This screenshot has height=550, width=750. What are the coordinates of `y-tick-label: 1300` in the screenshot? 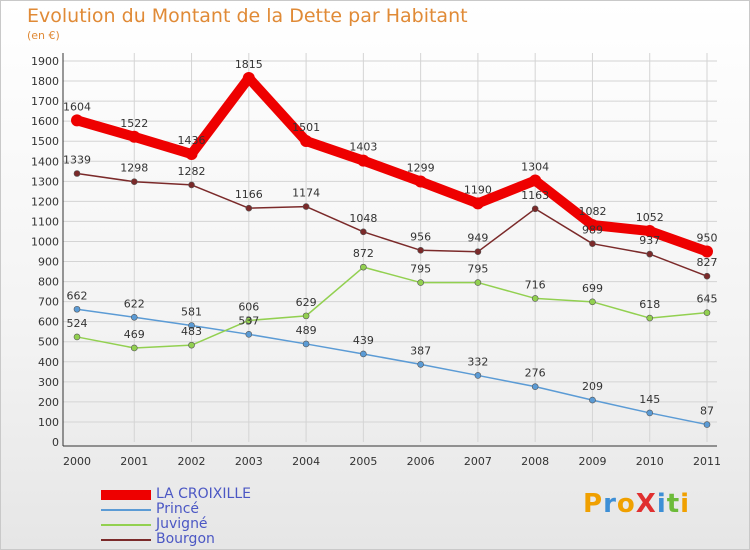 It's located at (45, 181).